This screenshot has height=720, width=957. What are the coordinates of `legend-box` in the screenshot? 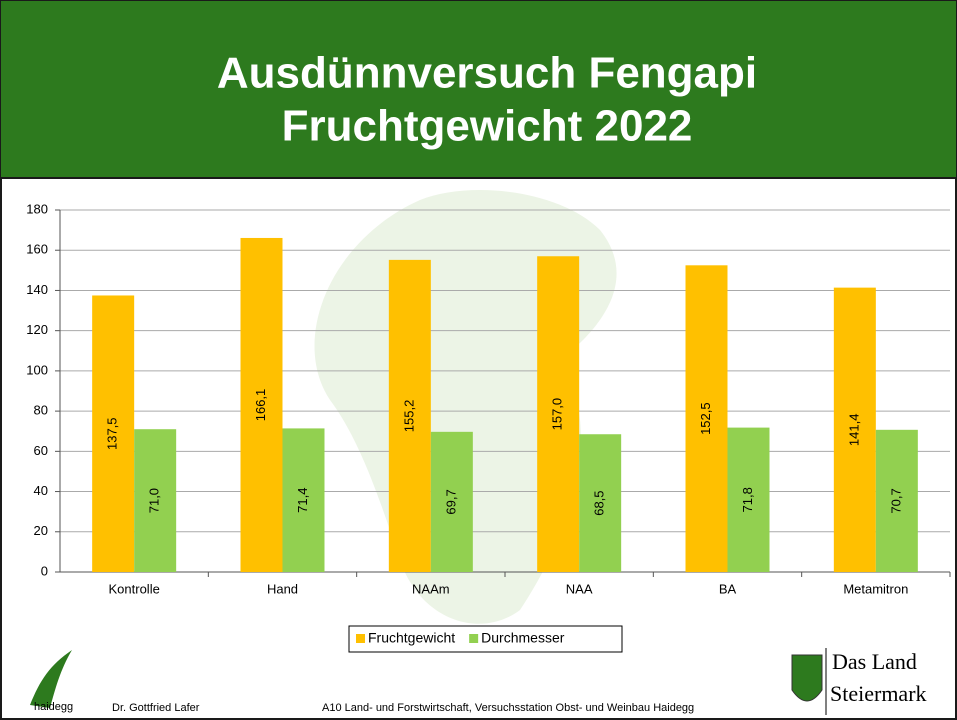 It's located at (485, 639).